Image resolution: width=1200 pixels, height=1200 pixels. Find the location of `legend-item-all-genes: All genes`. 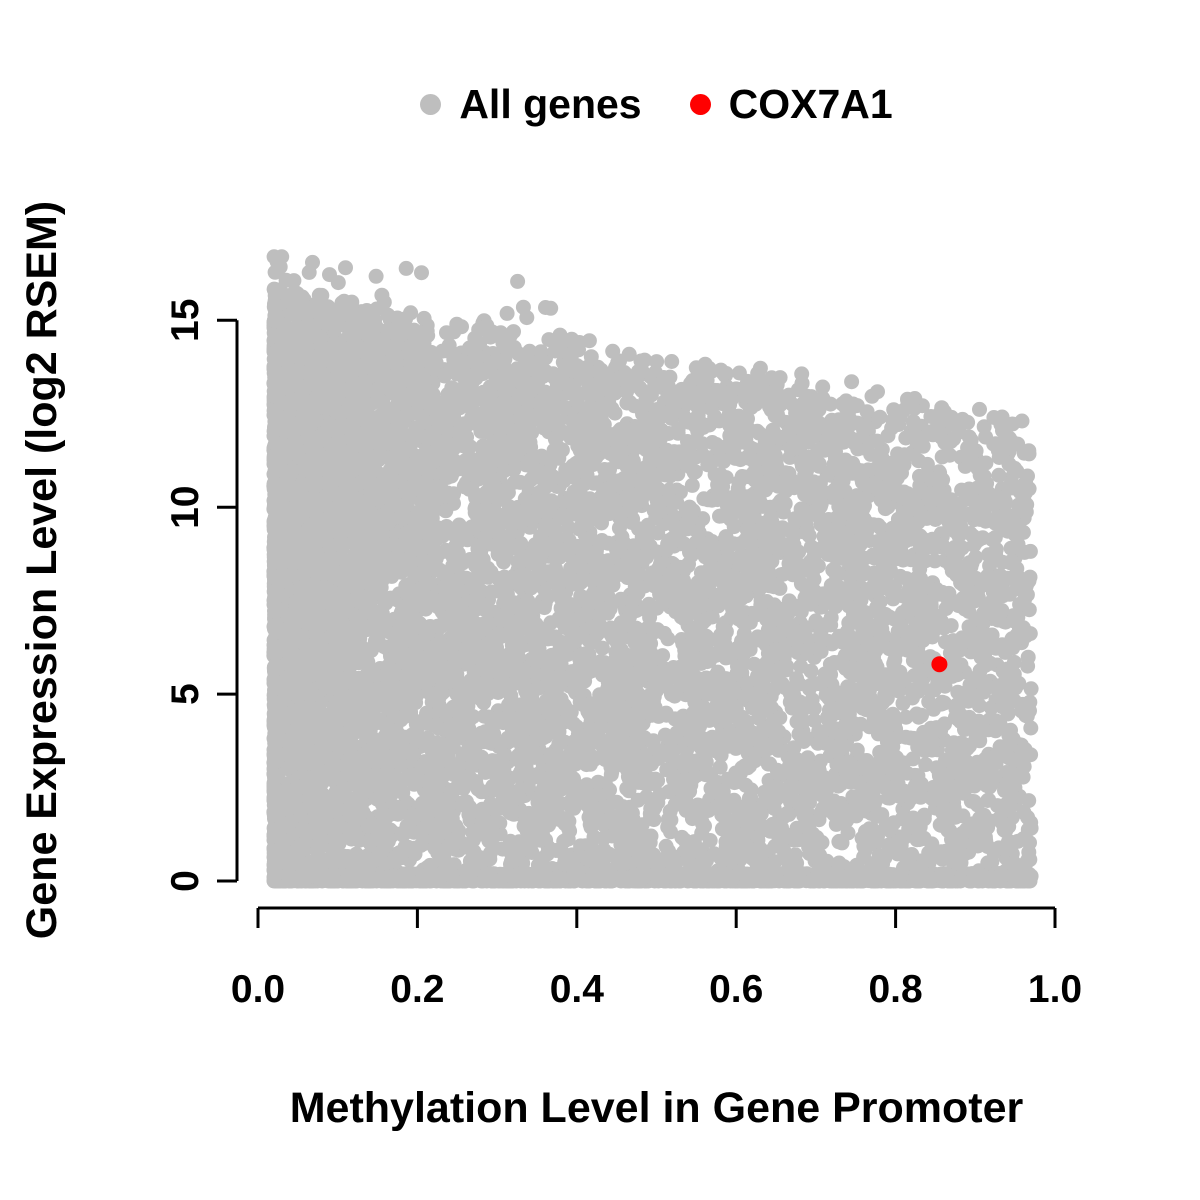

legend-item-all-genes: All genes is located at coordinates (531, 104).